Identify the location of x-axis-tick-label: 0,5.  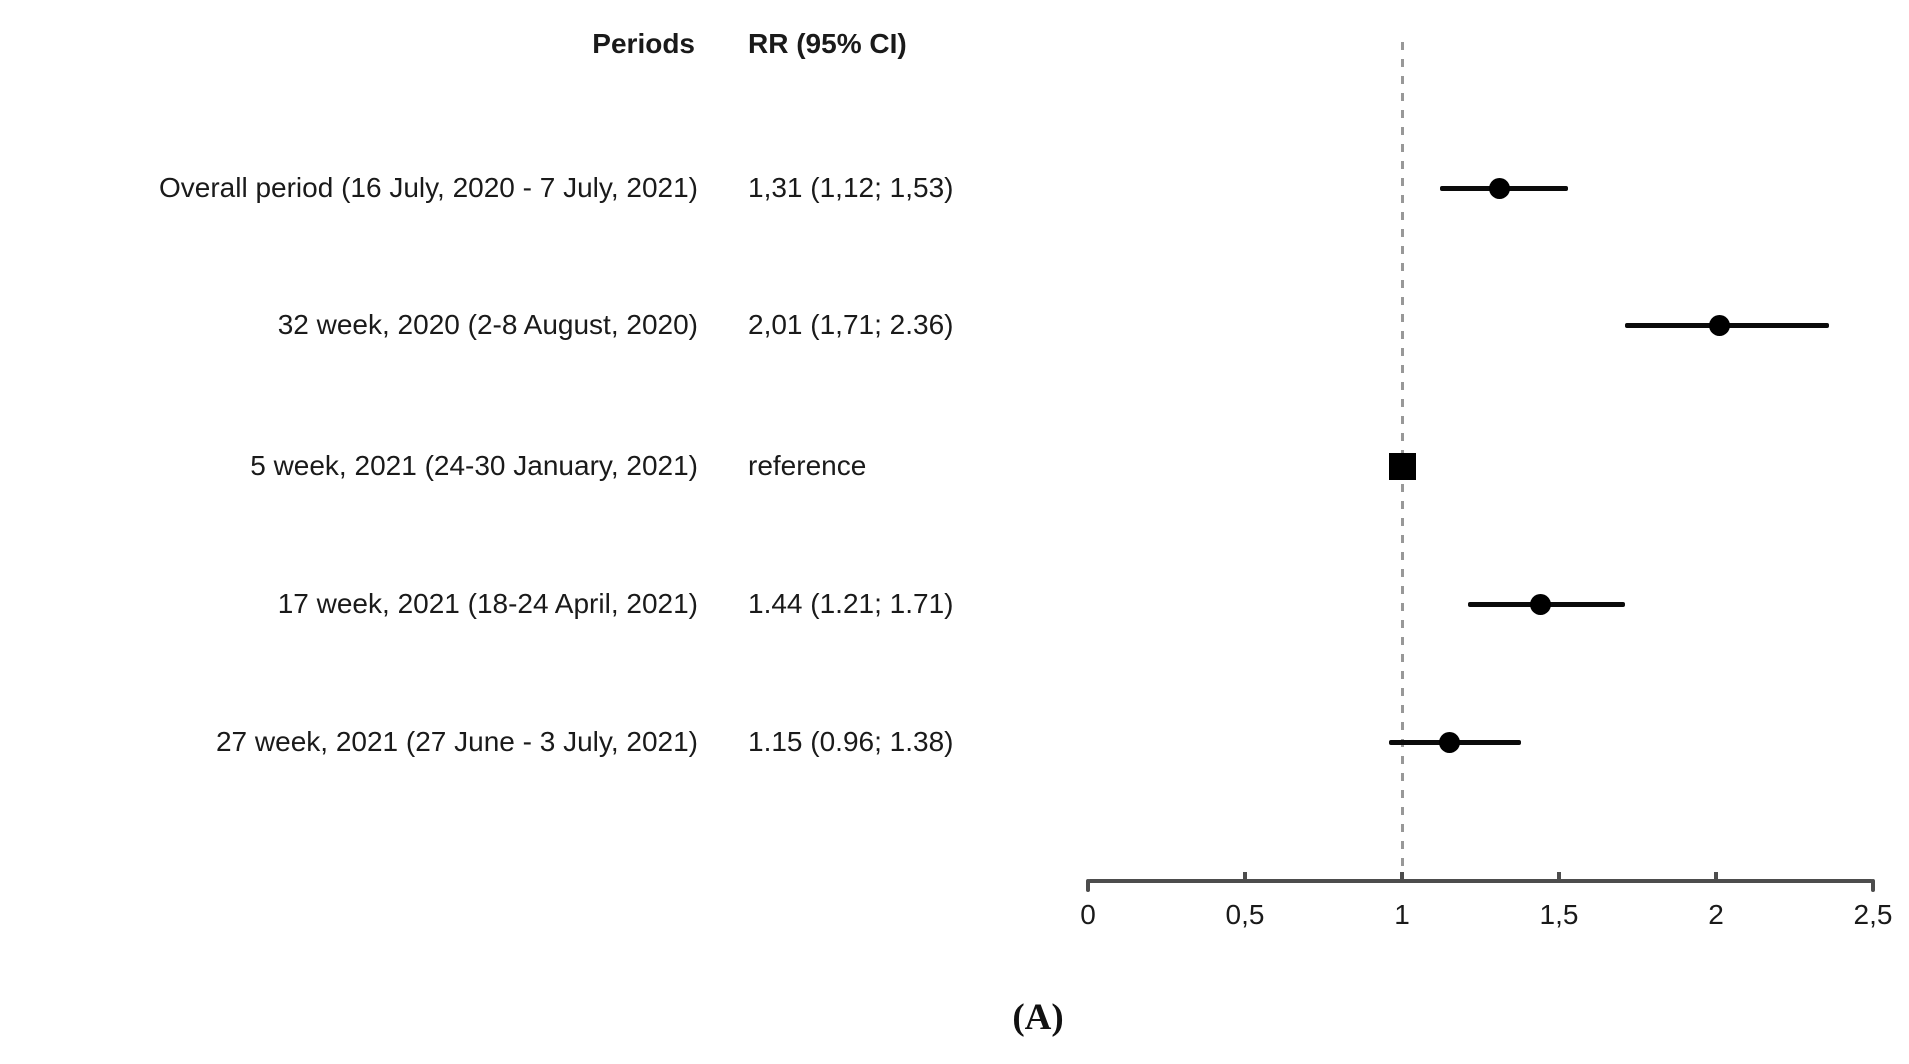
(1245, 914).